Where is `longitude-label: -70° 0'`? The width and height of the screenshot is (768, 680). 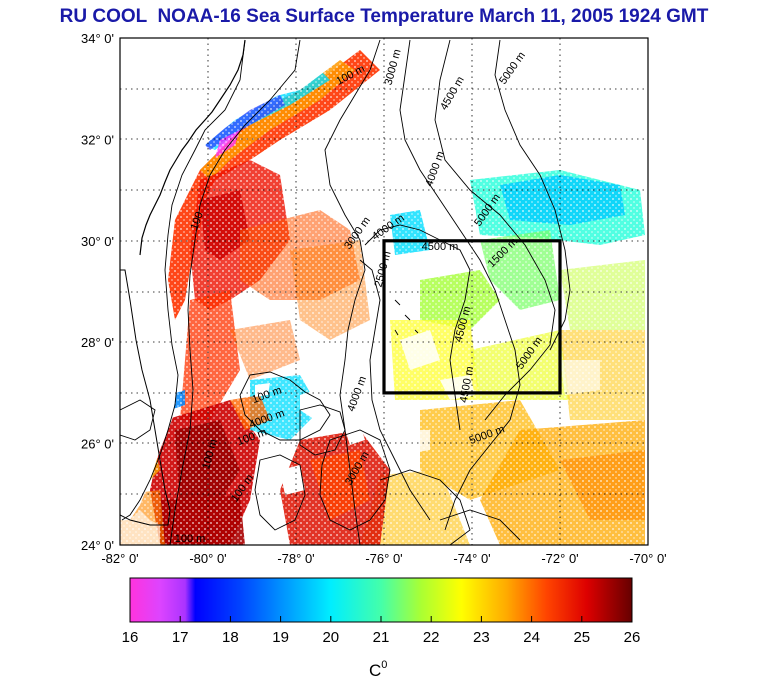 longitude-label: -70° 0' is located at coordinates (647, 558).